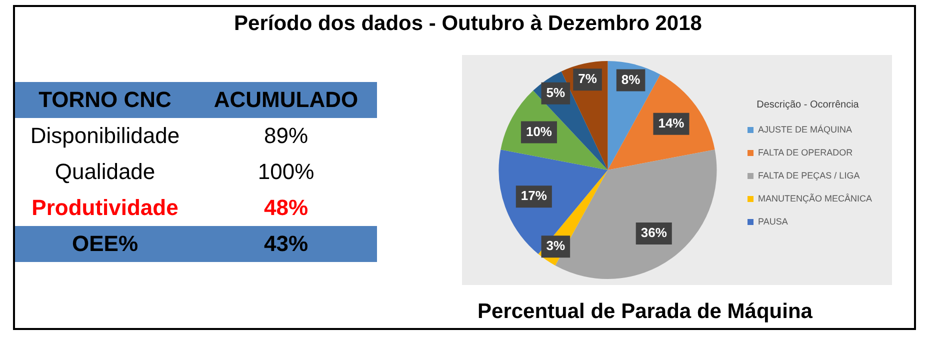 The image size is (936, 343). What do you see at coordinates (286, 208) in the screenshot?
I see `text: 48%` at bounding box center [286, 208].